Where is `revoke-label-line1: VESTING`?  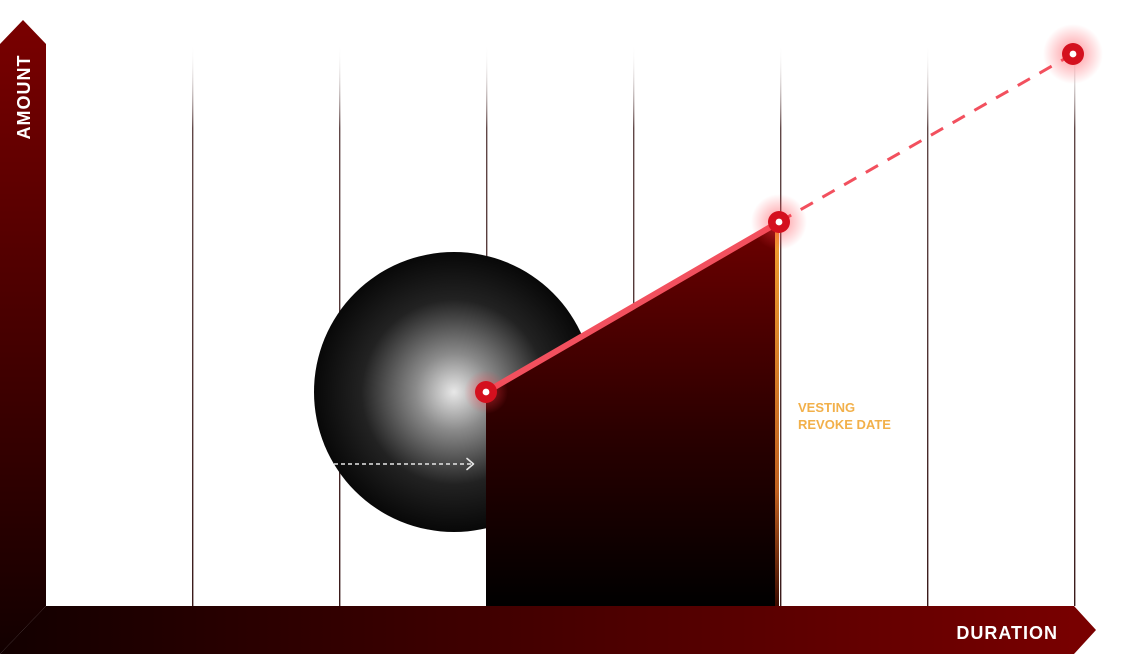 revoke-label-line1: VESTING is located at coordinates (826, 407).